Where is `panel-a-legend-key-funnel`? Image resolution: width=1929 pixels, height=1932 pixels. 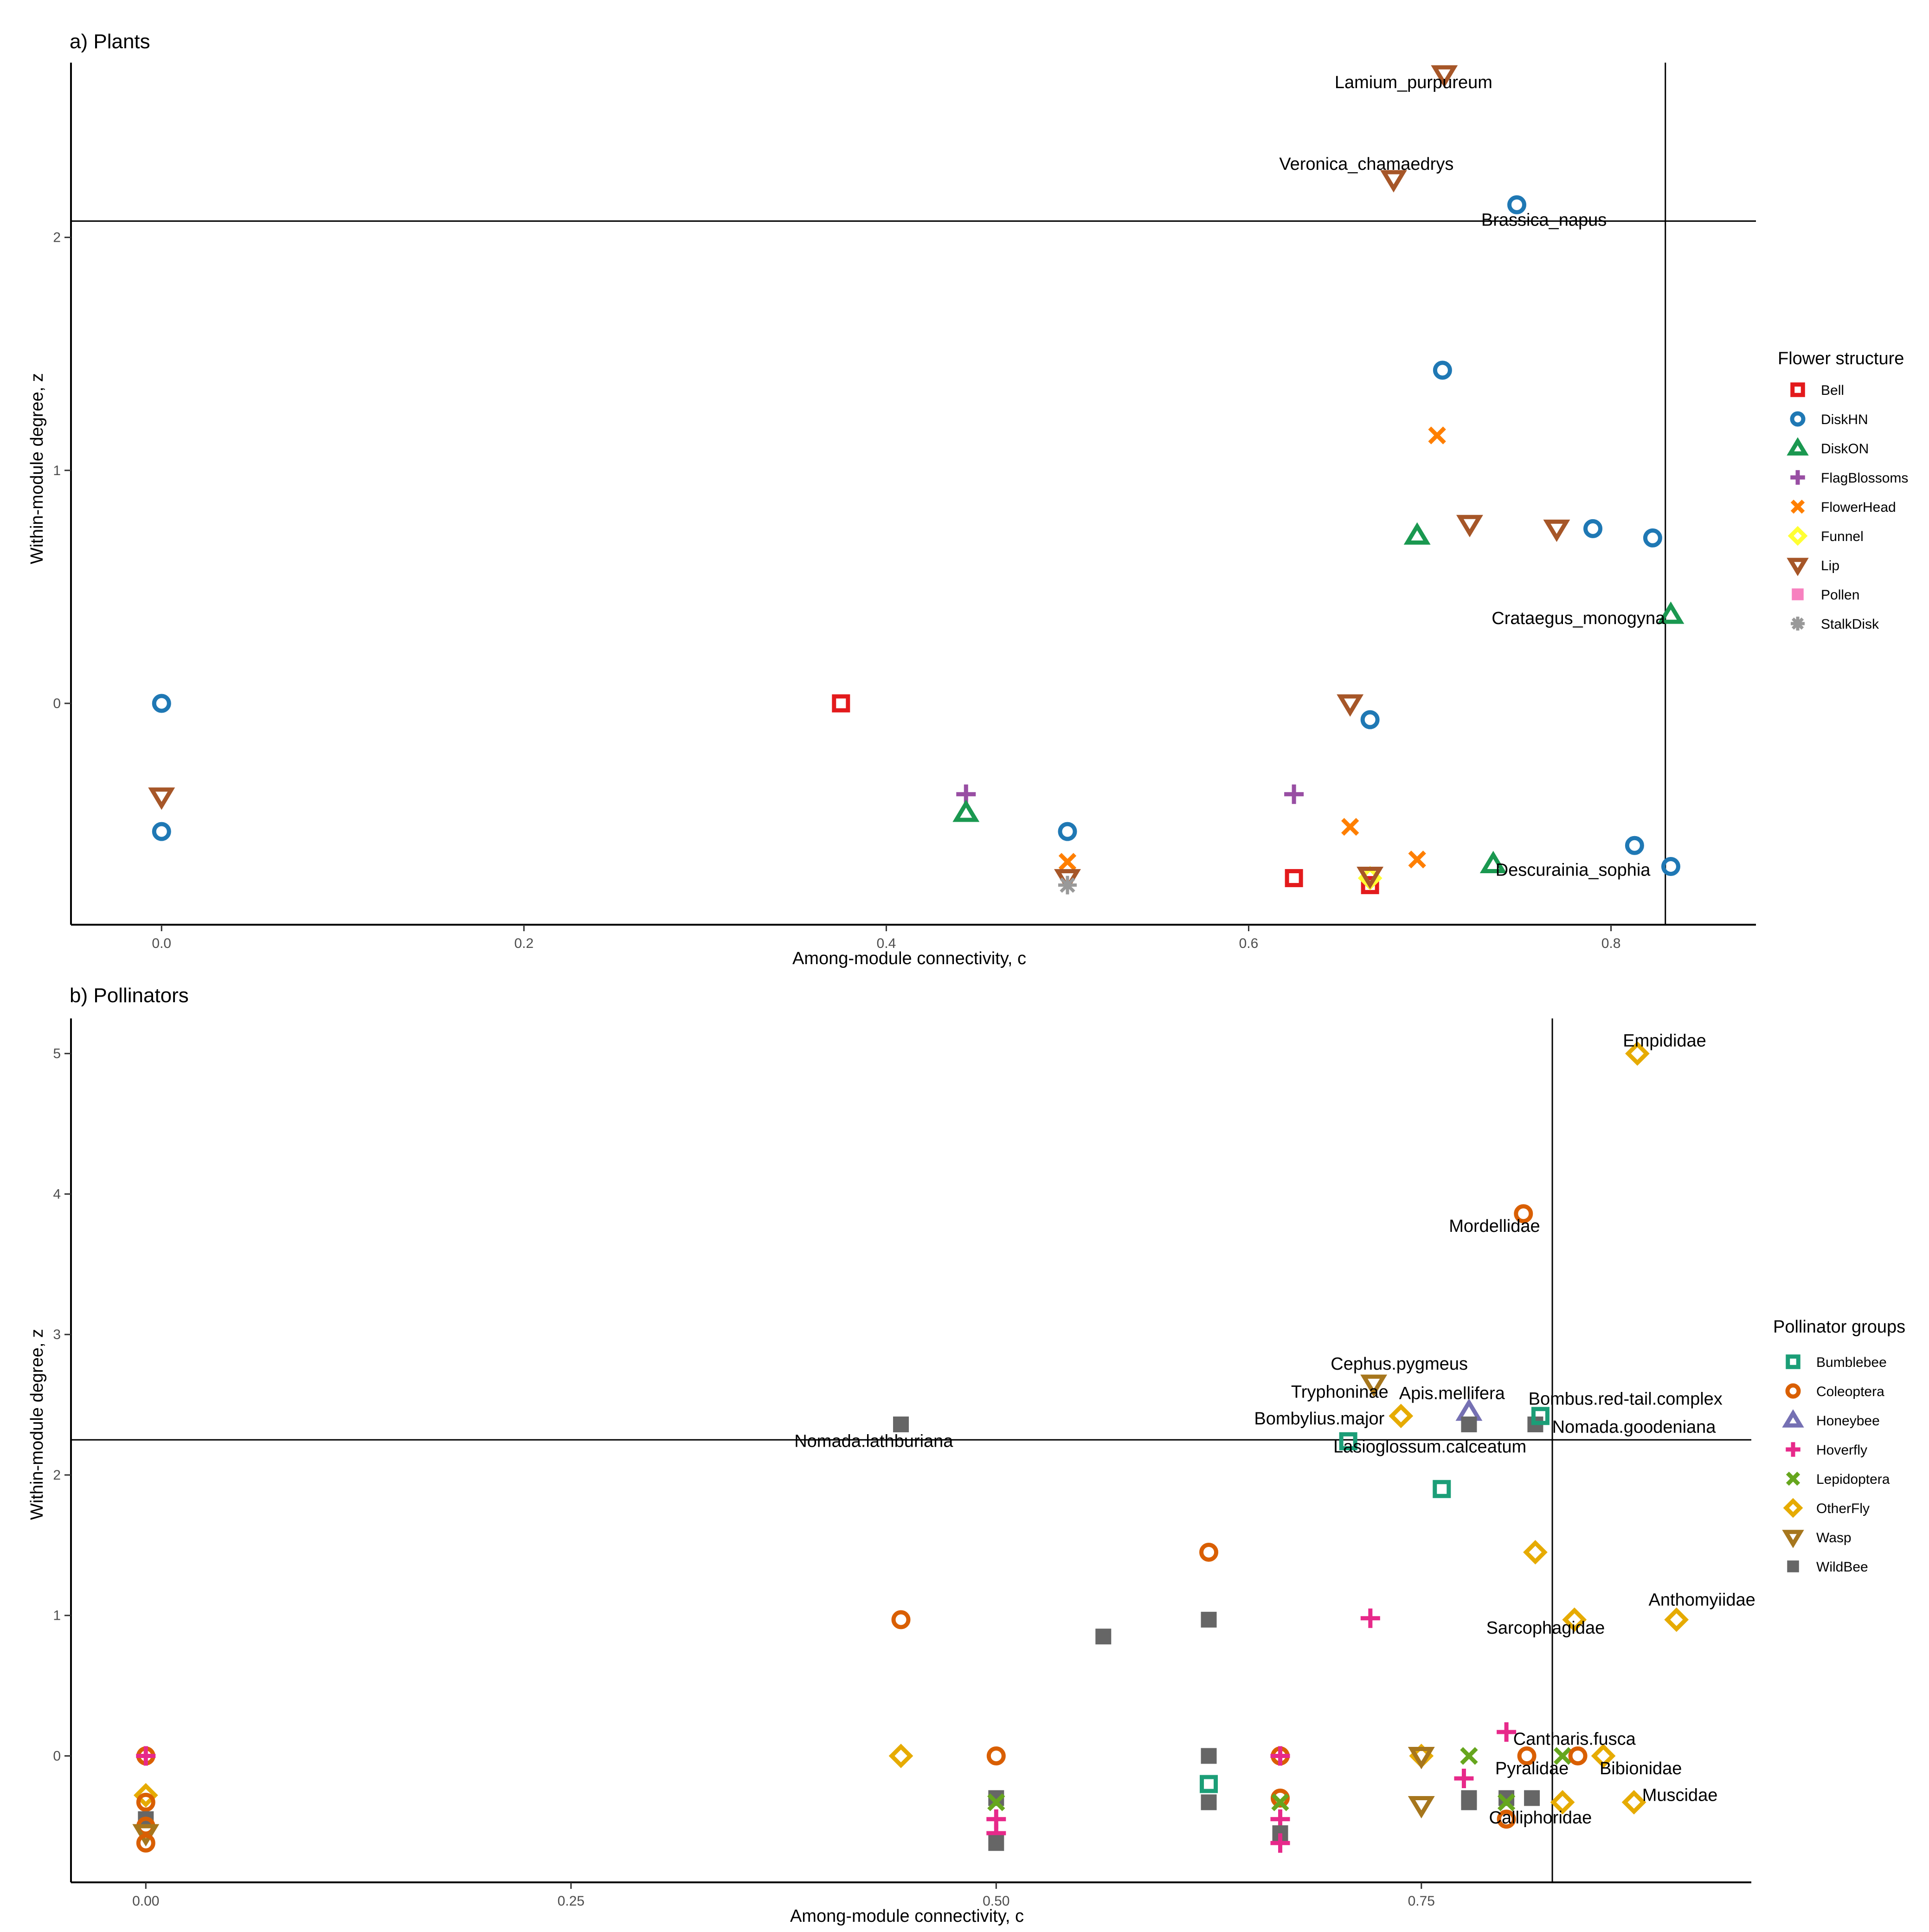
panel-a-legend-key-funnel is located at coordinates (1798, 536).